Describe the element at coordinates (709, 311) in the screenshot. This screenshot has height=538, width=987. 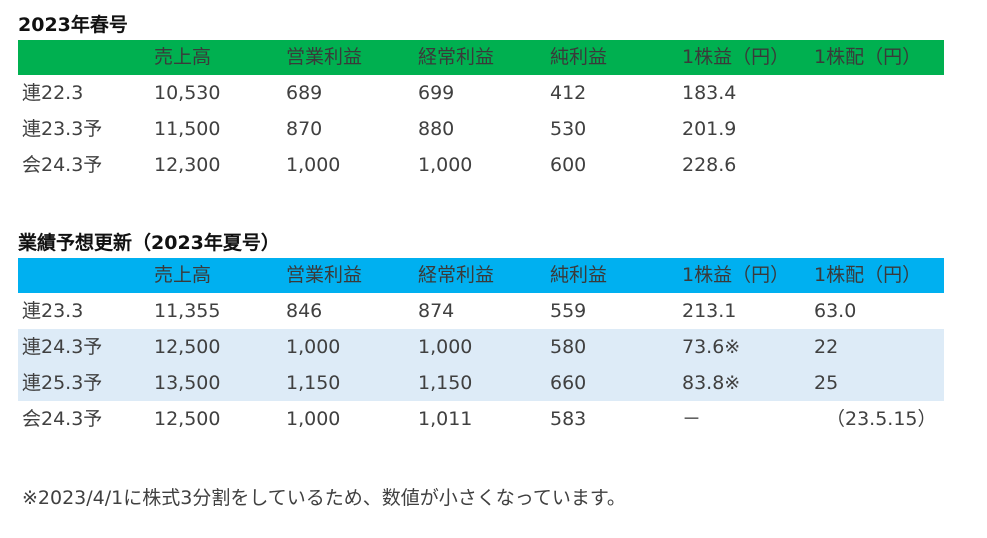
I see `eps-value: 213.1` at that location.